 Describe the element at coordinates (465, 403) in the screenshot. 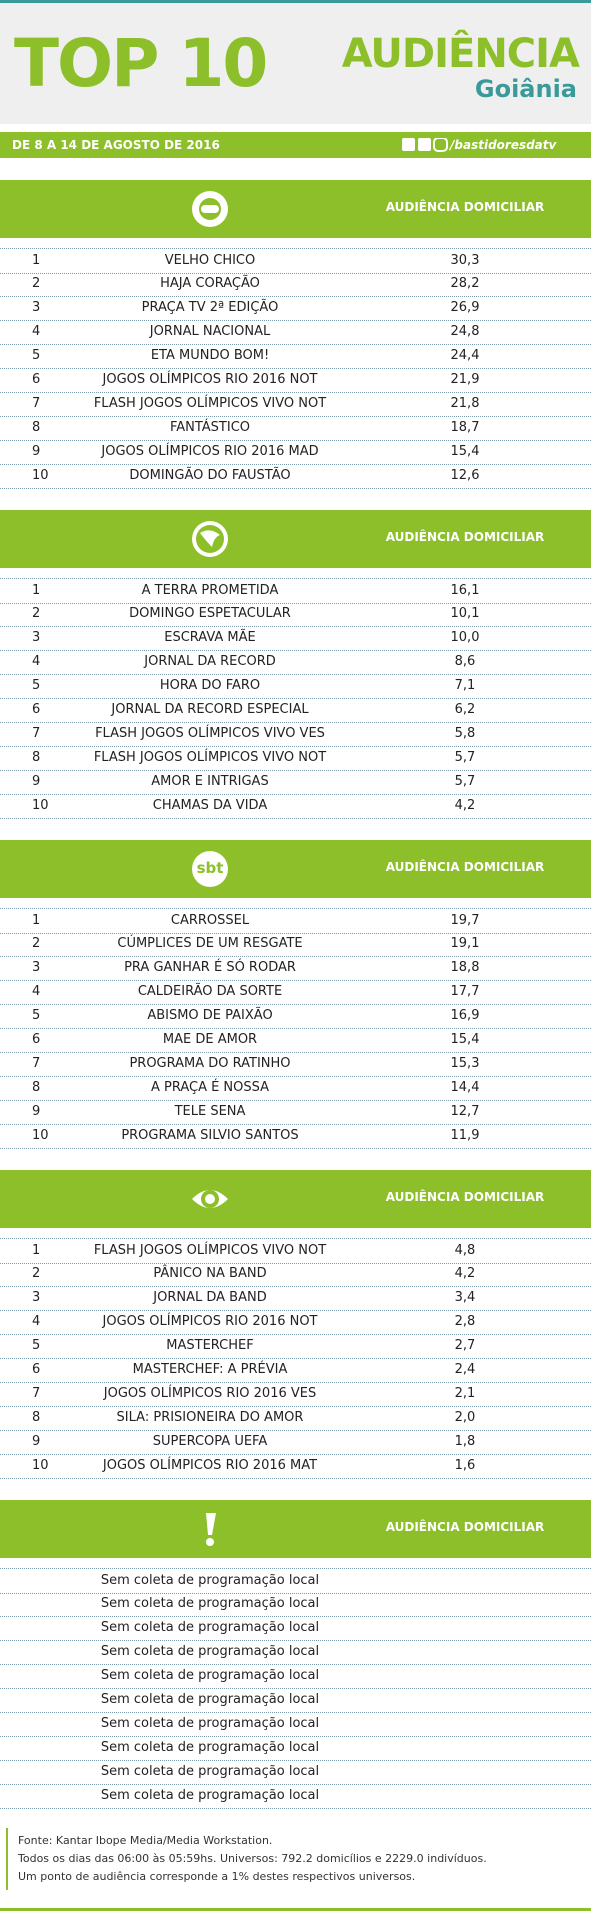

I see `rating: 21,8` at that location.